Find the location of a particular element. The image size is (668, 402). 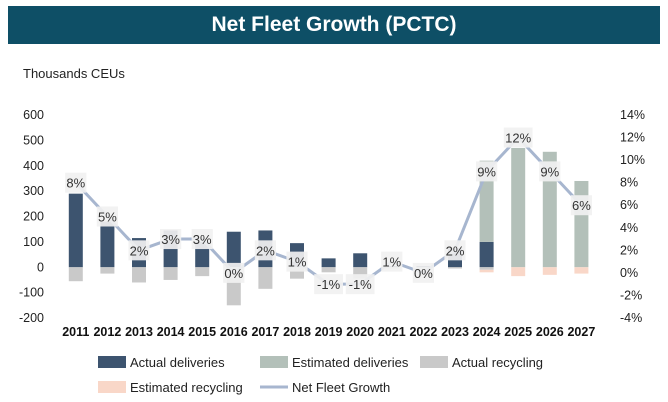

legend-label-estimated-deliveries: Estimated deliveries is located at coordinates (350, 362).